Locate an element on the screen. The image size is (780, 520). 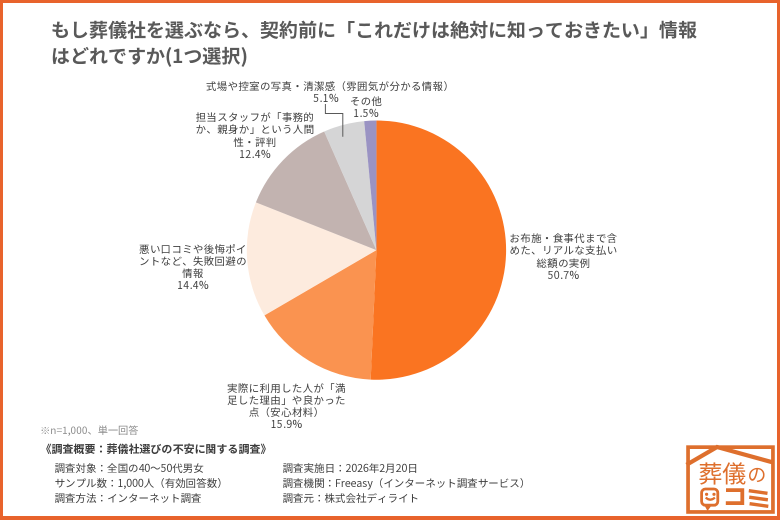
svg-text: 葬儀 is located at coordinates (722, 472).